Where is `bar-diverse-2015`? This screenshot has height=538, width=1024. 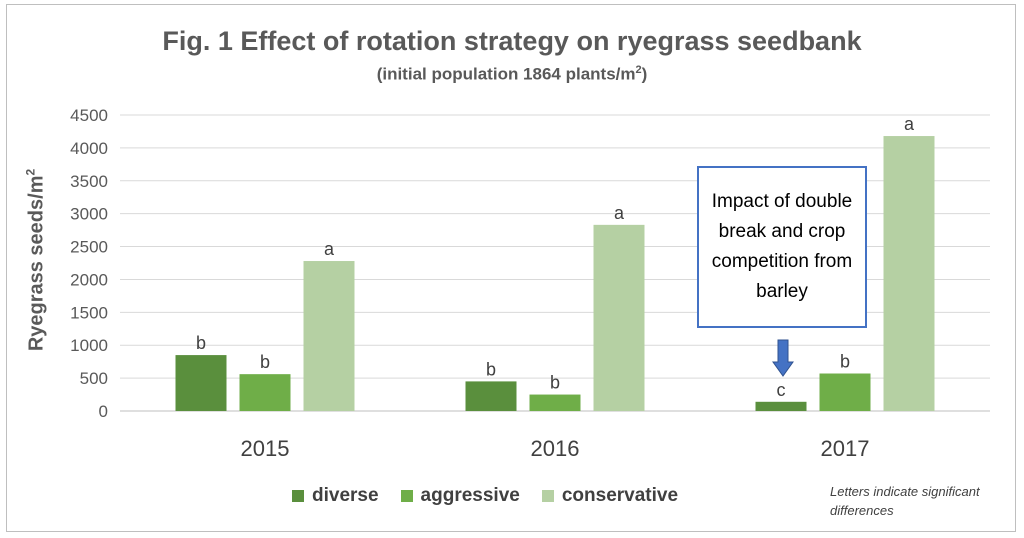 bar-diverse-2015 is located at coordinates (201, 383).